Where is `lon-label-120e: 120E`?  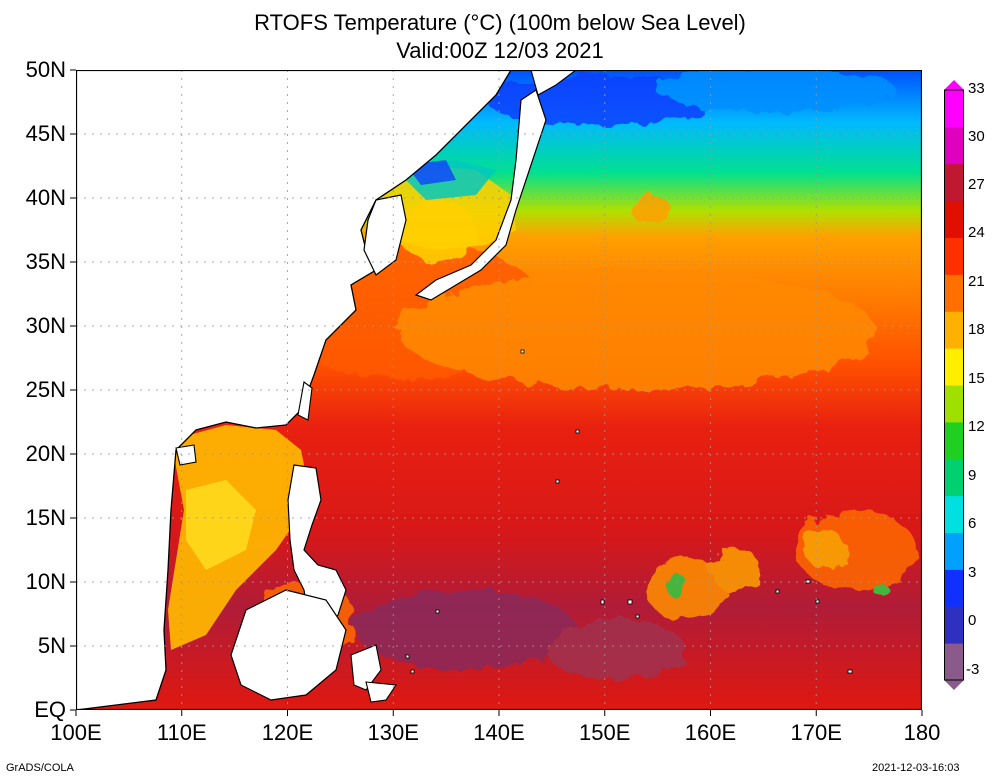 lon-label-120e: 120E is located at coordinates (287, 732).